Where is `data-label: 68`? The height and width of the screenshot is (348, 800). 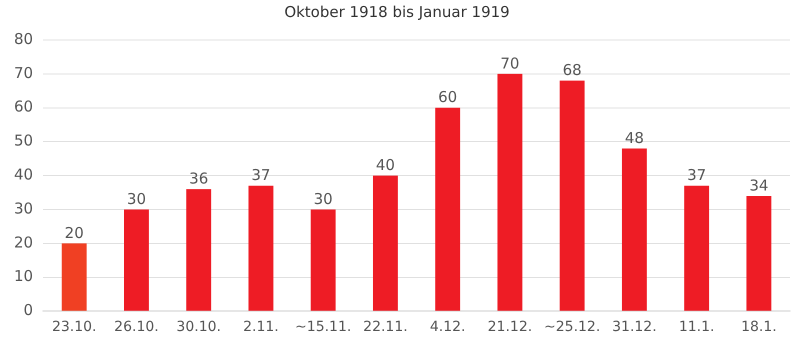
data-label: 68 is located at coordinates (572, 70).